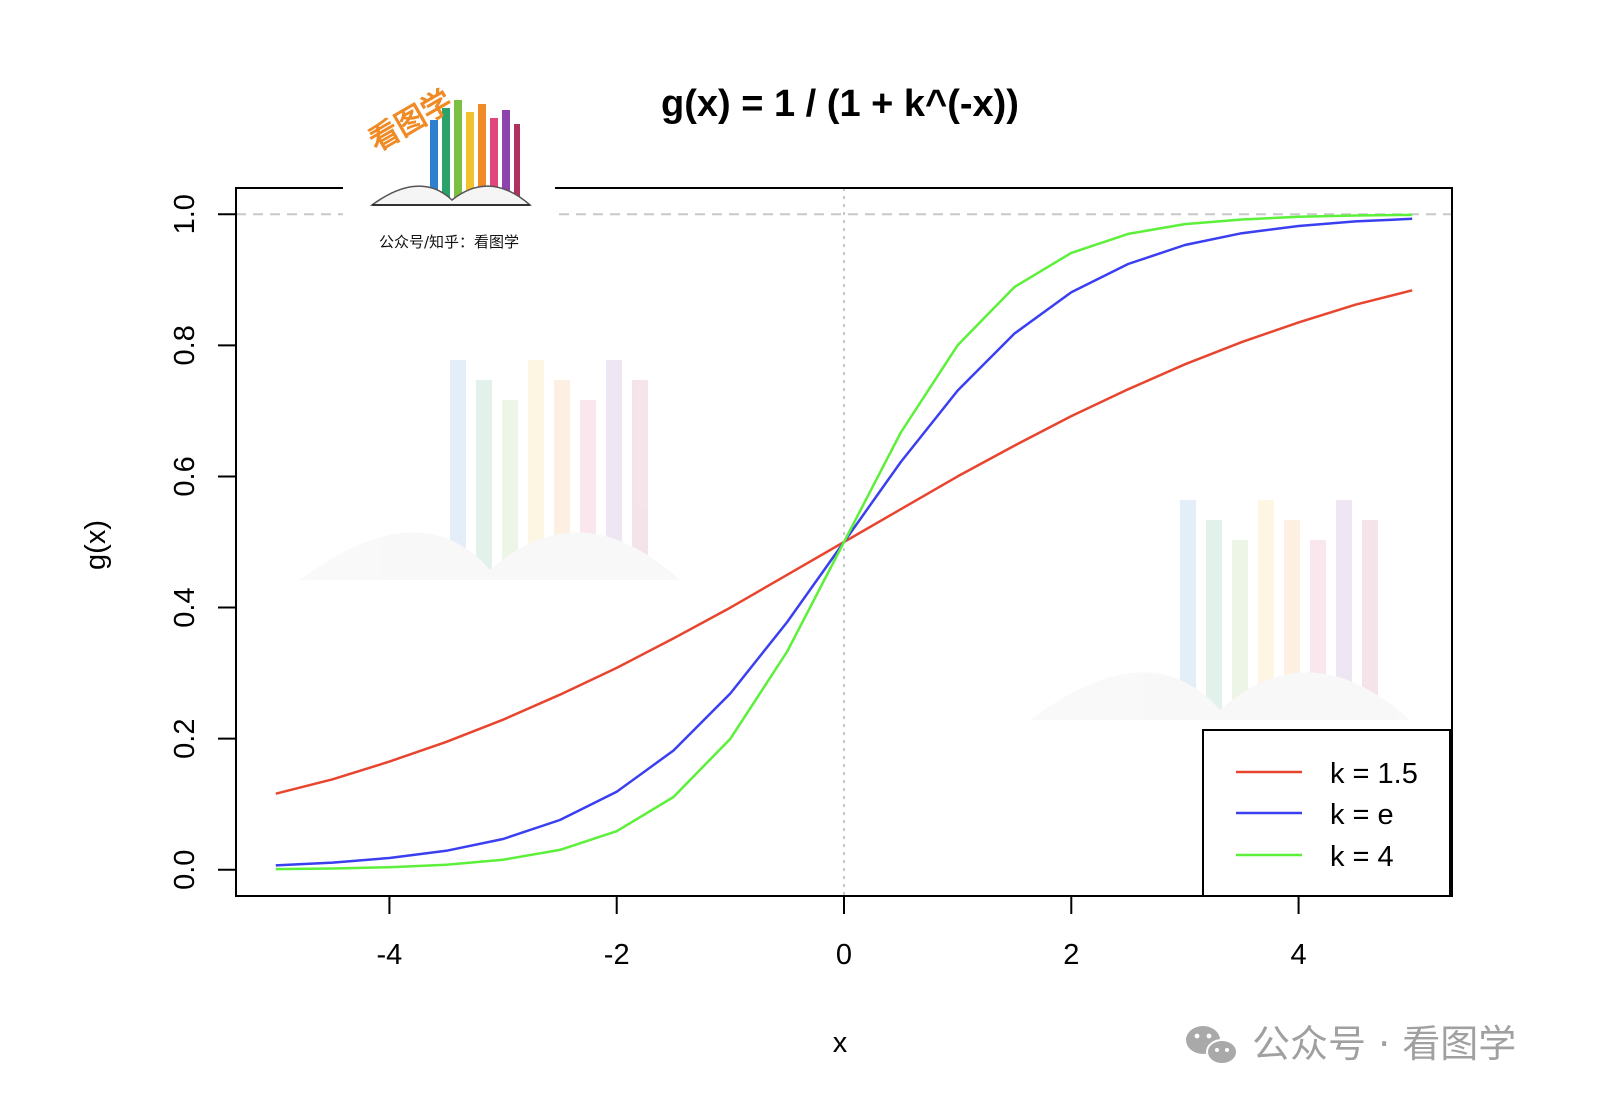 This screenshot has height=1106, width=1622. What do you see at coordinates (844, 955) in the screenshot?
I see `x-tick-label: 0` at bounding box center [844, 955].